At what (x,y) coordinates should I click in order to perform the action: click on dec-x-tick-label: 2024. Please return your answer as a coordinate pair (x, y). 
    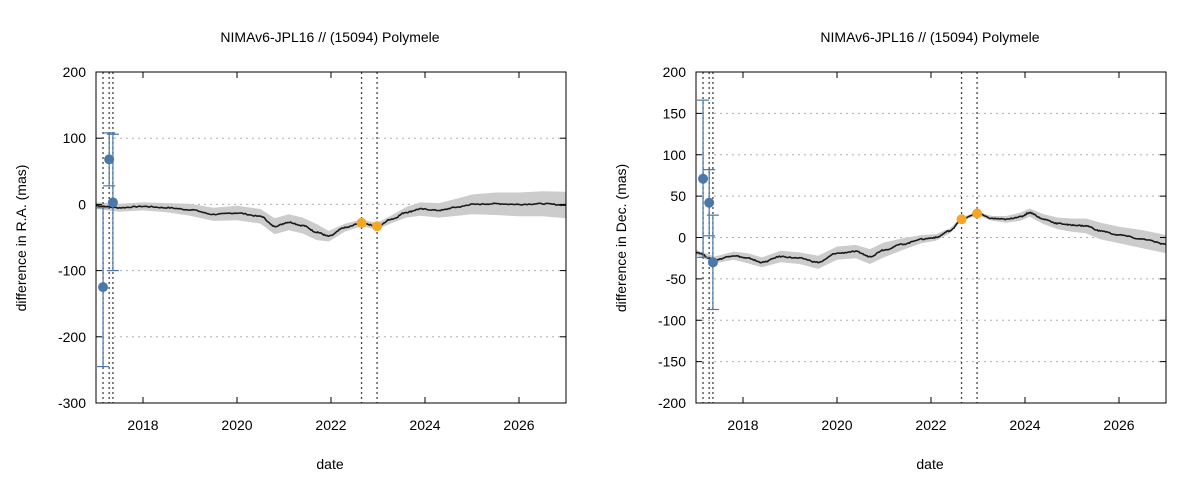
    Looking at the image, I should click on (1024, 425).